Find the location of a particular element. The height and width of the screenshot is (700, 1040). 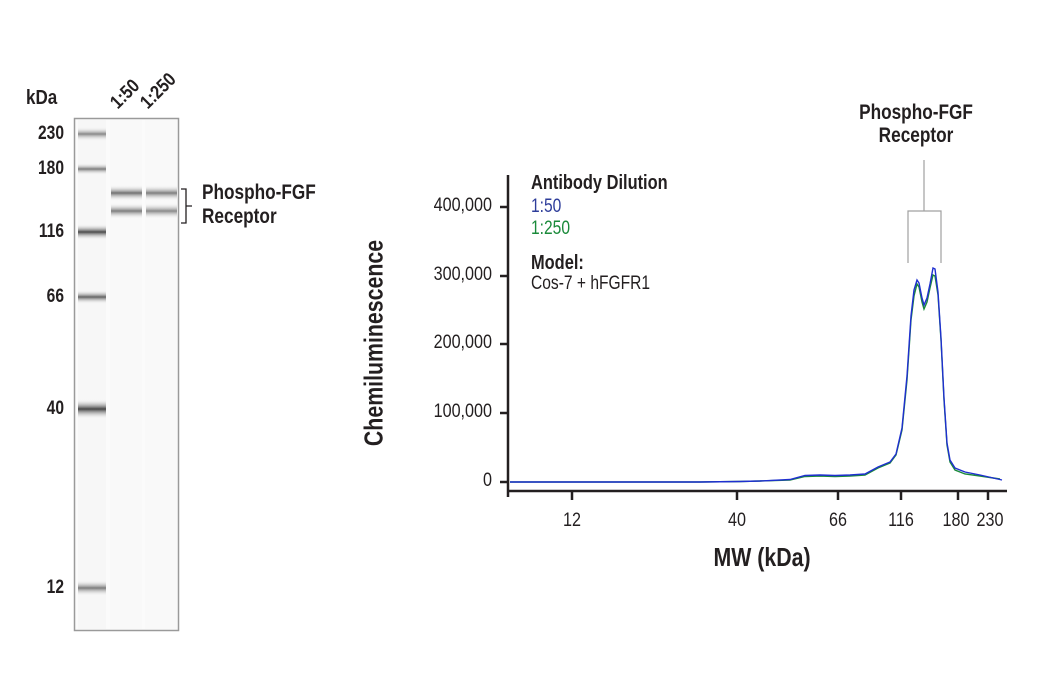

ladder-label-180: 180 is located at coordinates (51, 168).